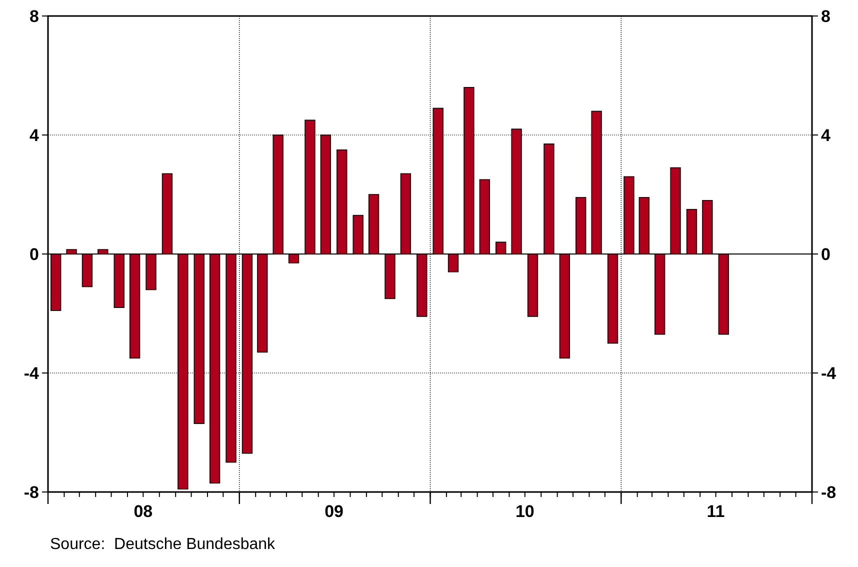 The height and width of the screenshot is (567, 858). I want to click on source-note: Source: Deutsche Bundesbank, so click(163, 544).